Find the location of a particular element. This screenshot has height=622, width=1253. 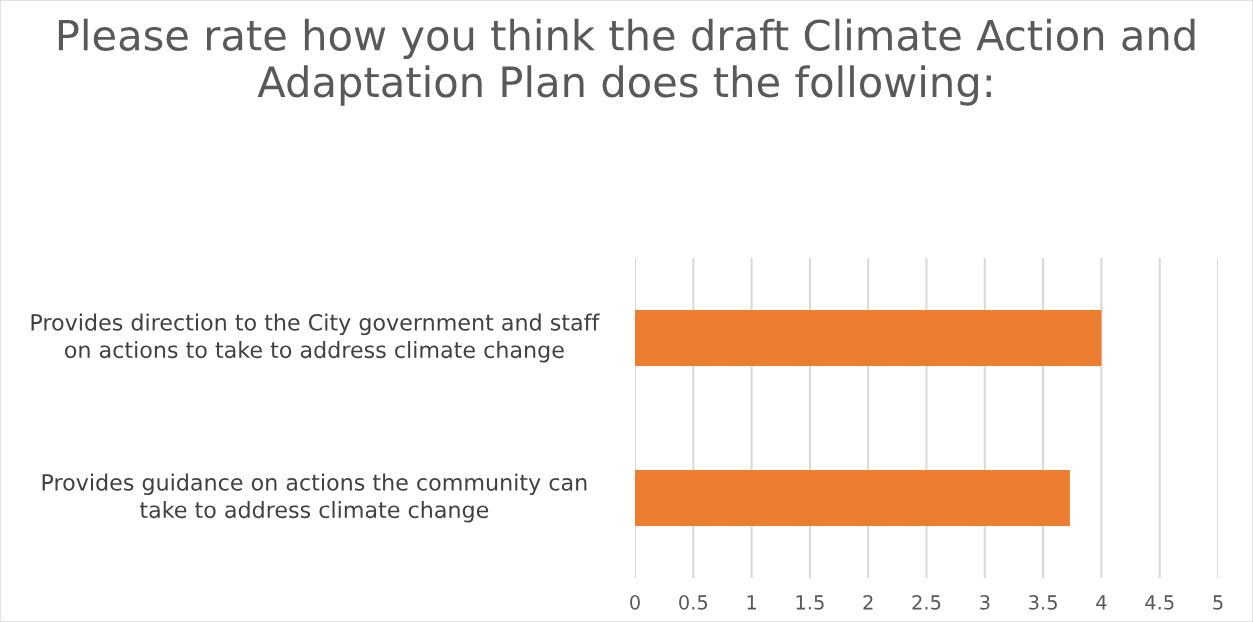

x-tick-label: 2 is located at coordinates (868, 602).